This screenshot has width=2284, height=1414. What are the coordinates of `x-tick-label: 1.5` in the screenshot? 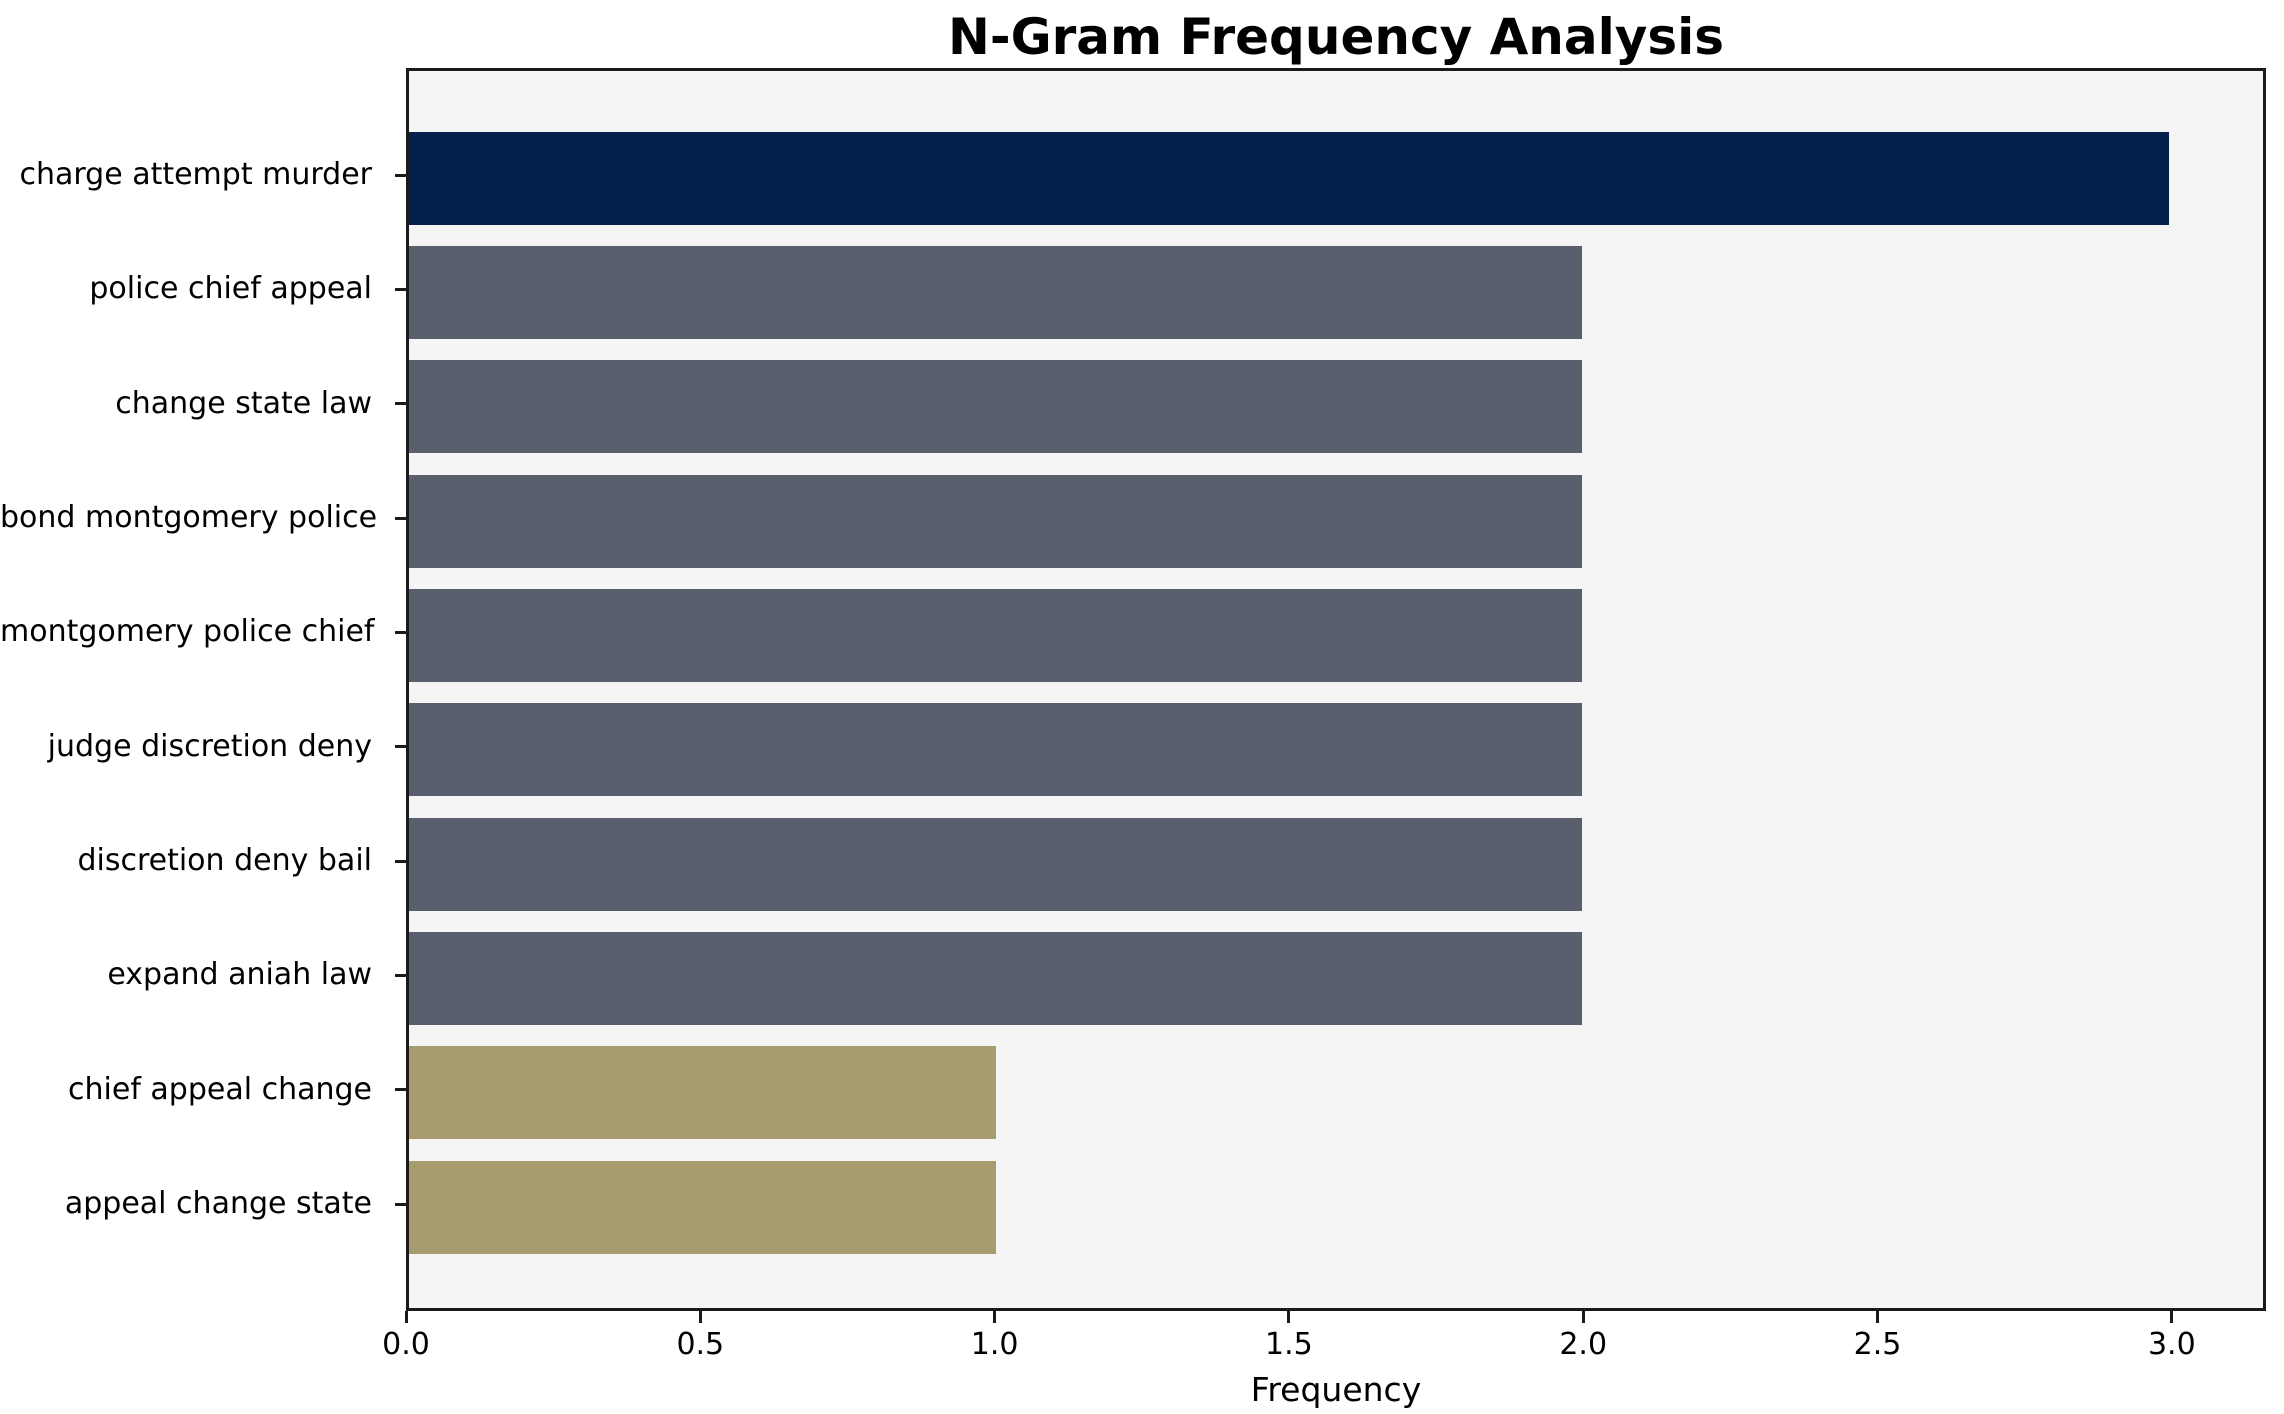 It's located at (1289, 1344).